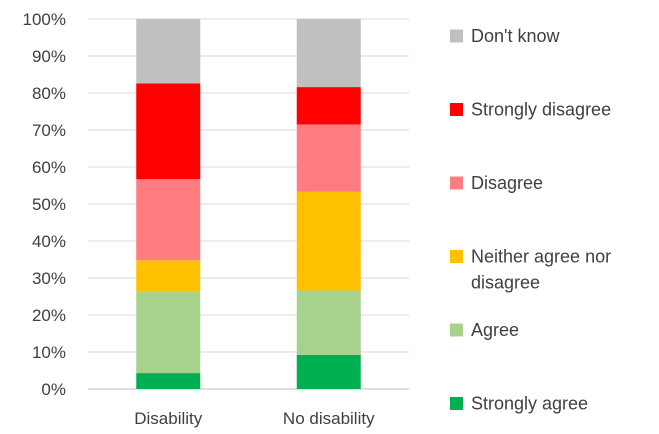 This screenshot has height=434, width=659. I want to click on y-tick-label: 80%, so click(49, 93).